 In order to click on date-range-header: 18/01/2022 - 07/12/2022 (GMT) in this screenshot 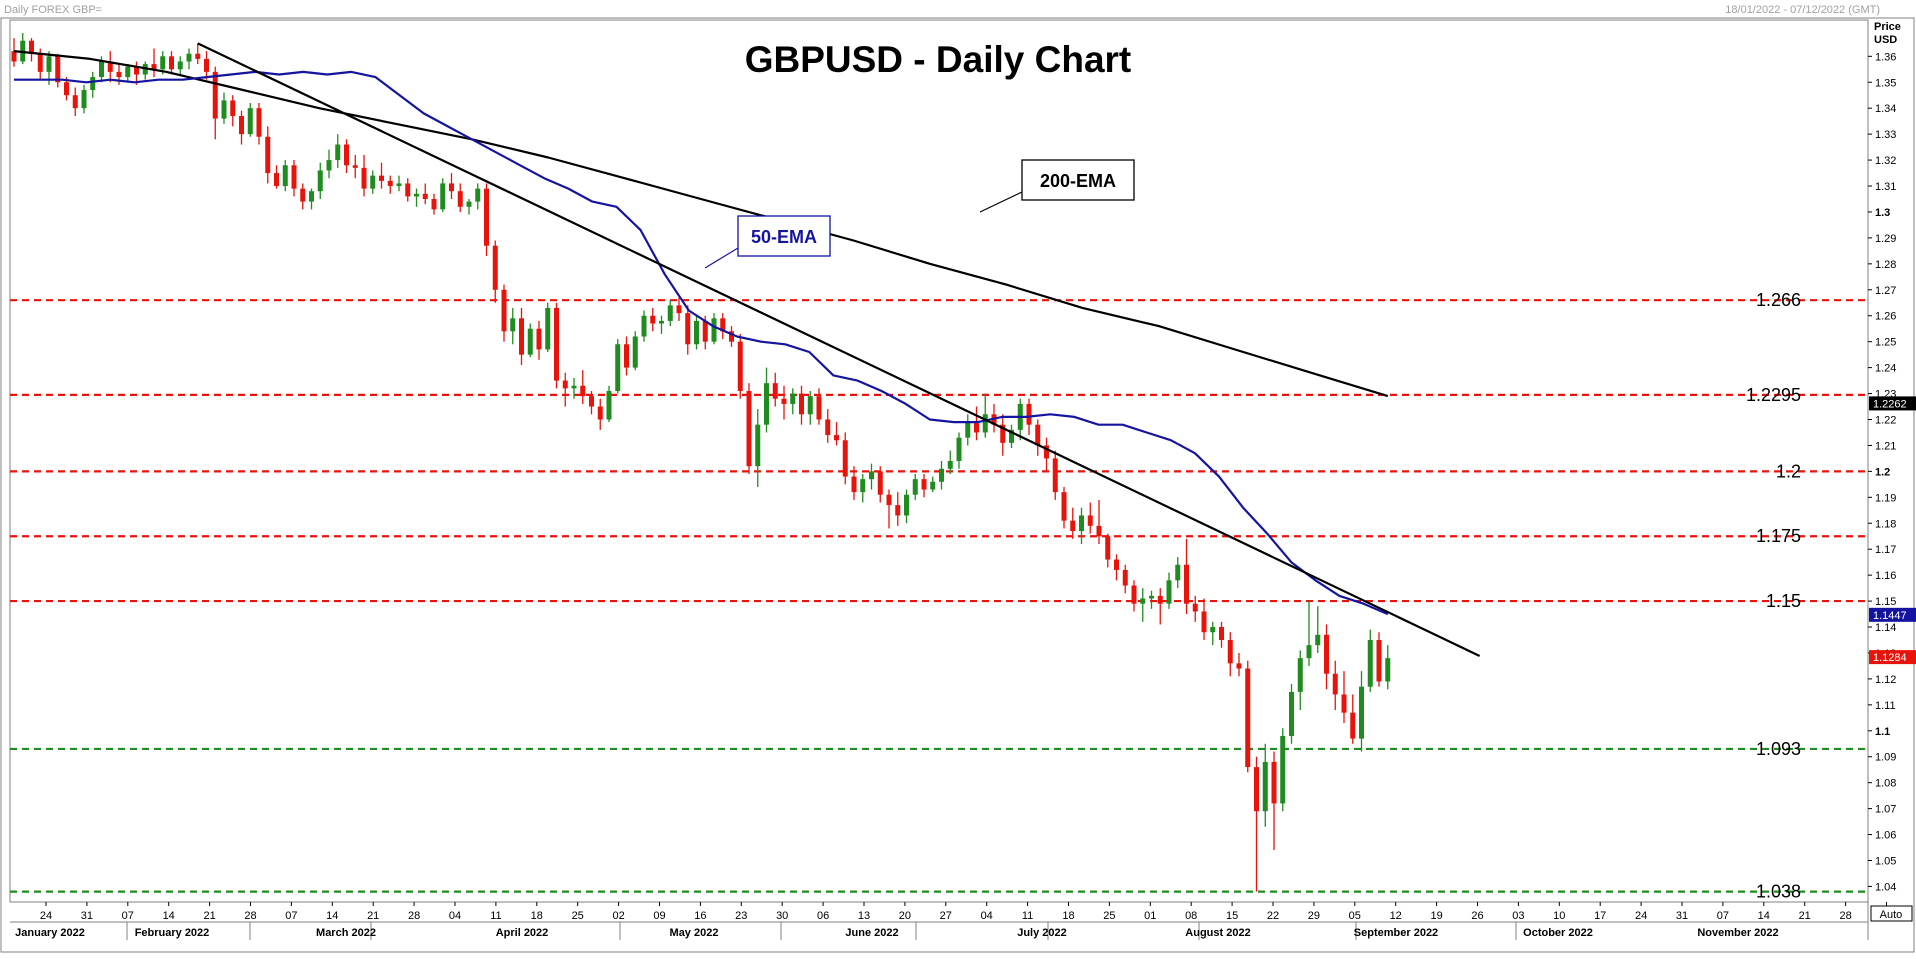, I will do `click(1802, 10)`.